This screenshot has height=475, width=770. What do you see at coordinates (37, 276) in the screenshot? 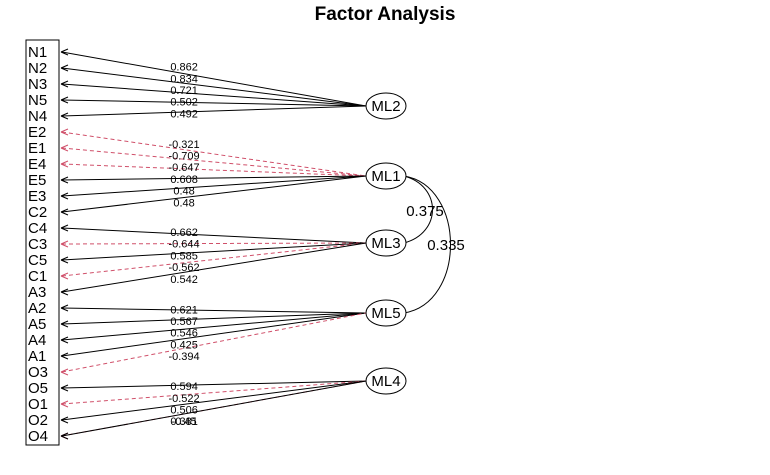
I see `variable-label: C1` at bounding box center [37, 276].